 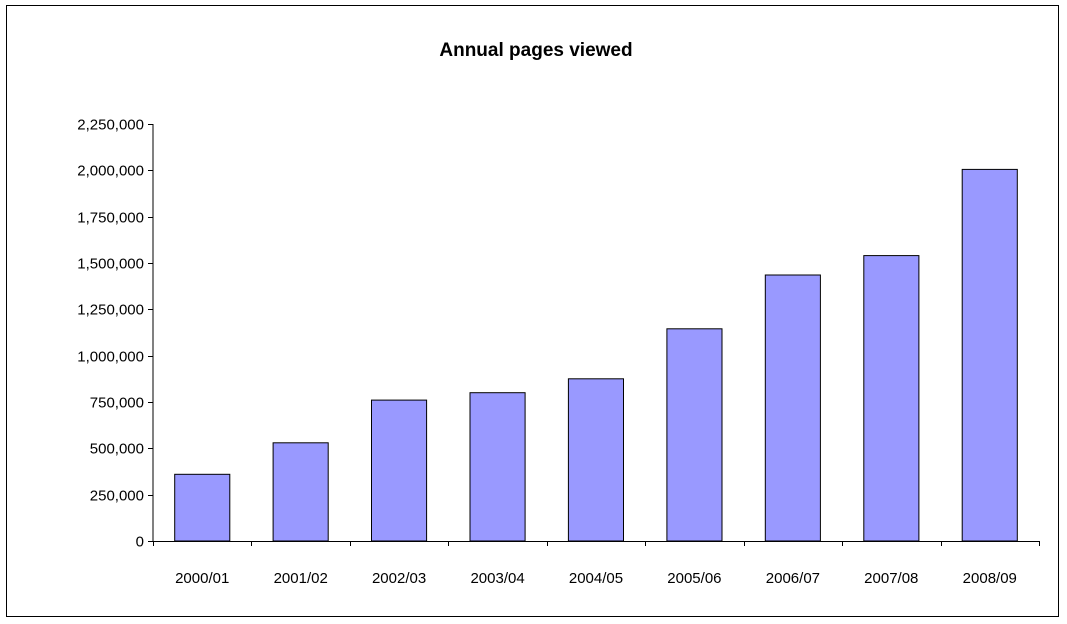 What do you see at coordinates (110, 218) in the screenshot?
I see `y-tick-label: 1,750,000` at bounding box center [110, 218].